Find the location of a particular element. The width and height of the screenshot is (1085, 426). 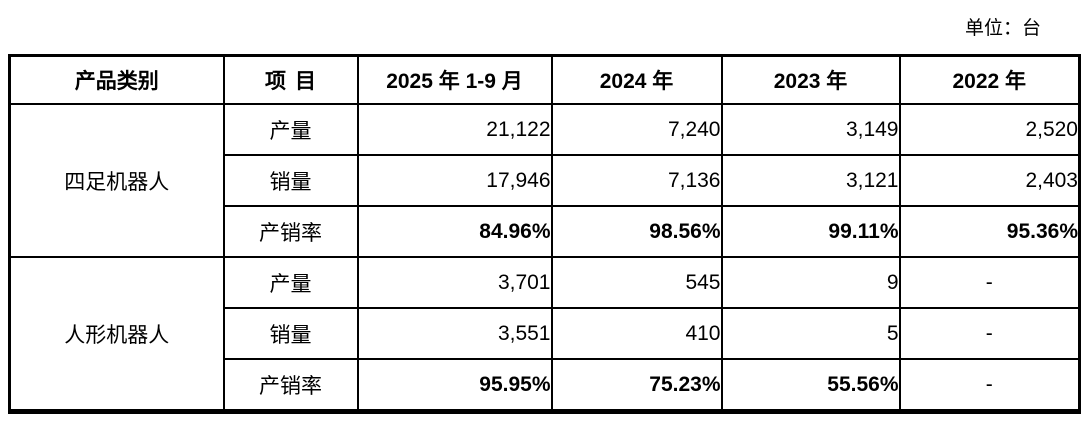

value-cell: 17,946 is located at coordinates (454, 180).